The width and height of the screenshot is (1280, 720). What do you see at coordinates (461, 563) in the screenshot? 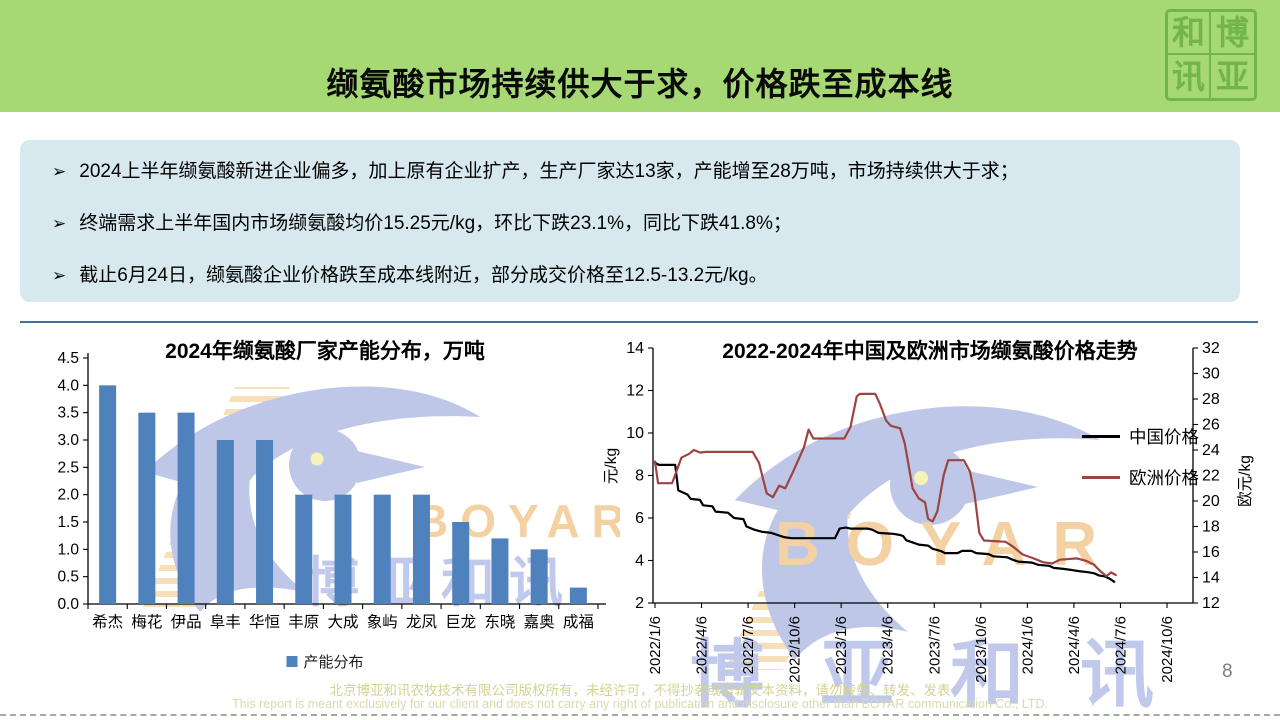
I see `bar-巨龙` at bounding box center [461, 563].